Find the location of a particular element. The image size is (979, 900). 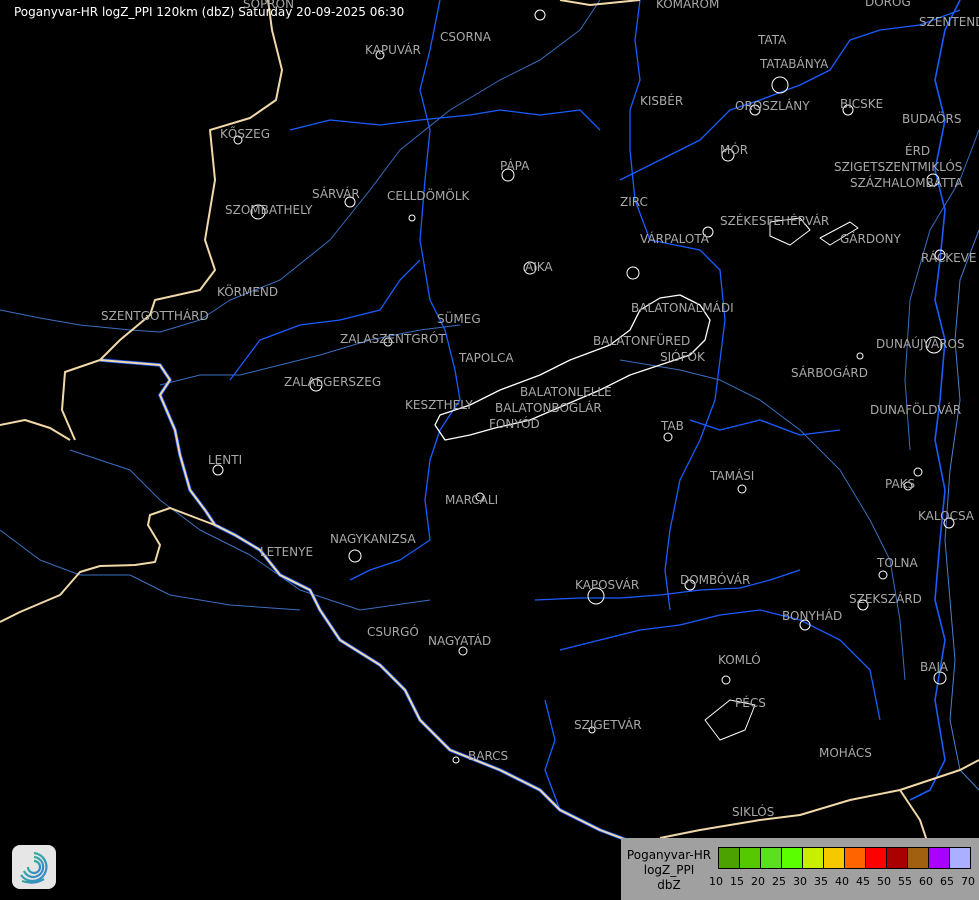

town-label: KISBÉR is located at coordinates (662, 101).